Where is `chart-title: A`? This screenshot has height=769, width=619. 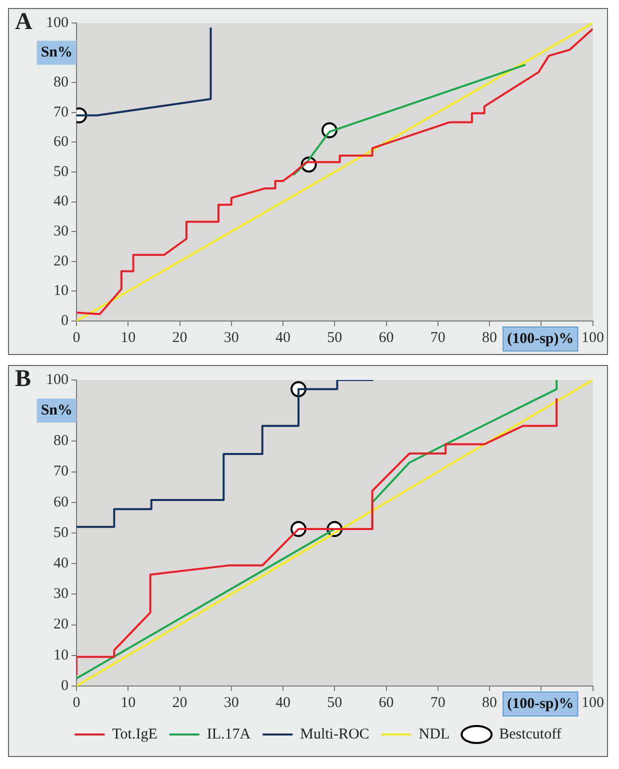
chart-title: A is located at coordinates (24, 22).